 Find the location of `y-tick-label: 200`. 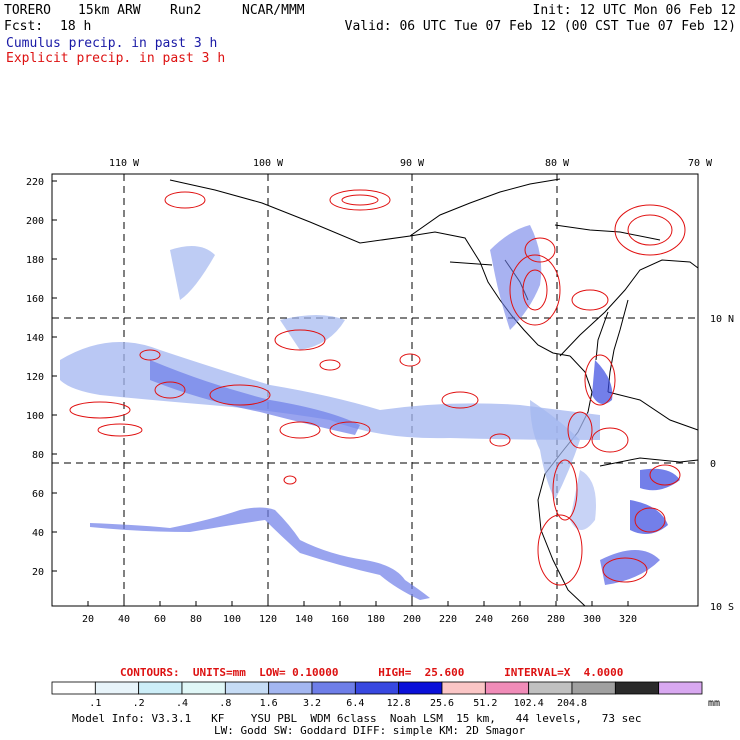

y-tick-label: 200 is located at coordinates (35, 221).